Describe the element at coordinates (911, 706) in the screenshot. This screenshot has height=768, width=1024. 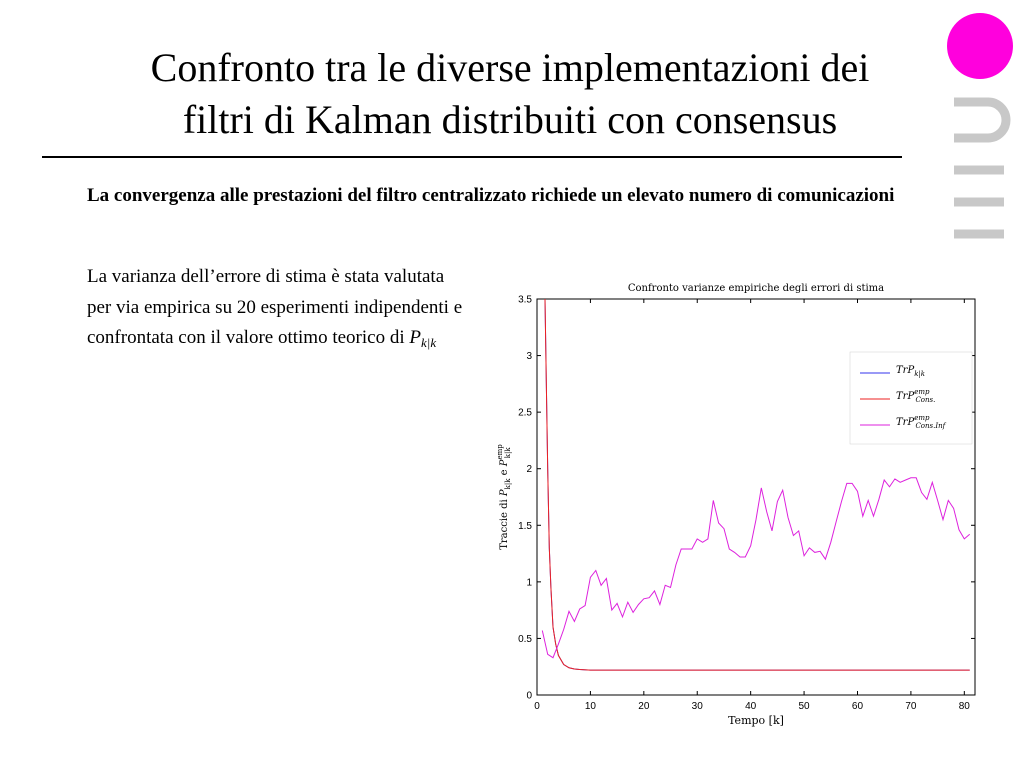
I see `x-tick-label: 70` at that location.